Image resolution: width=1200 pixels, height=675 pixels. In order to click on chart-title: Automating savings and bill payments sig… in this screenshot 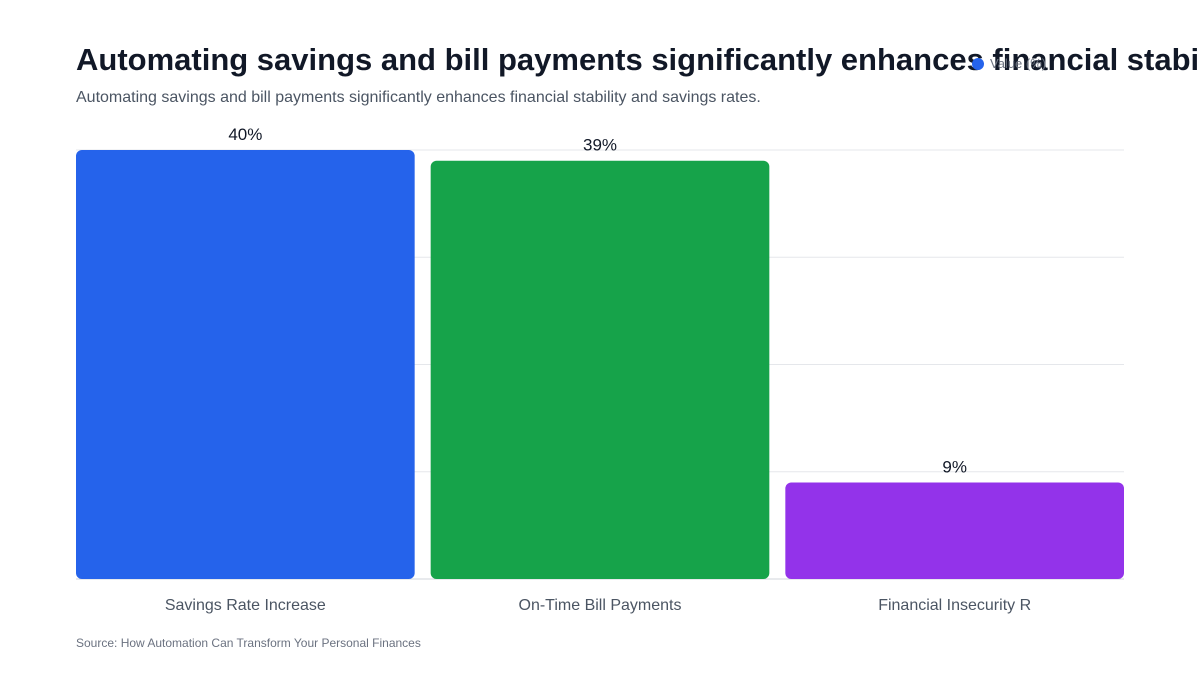, I will do `click(638, 59)`.